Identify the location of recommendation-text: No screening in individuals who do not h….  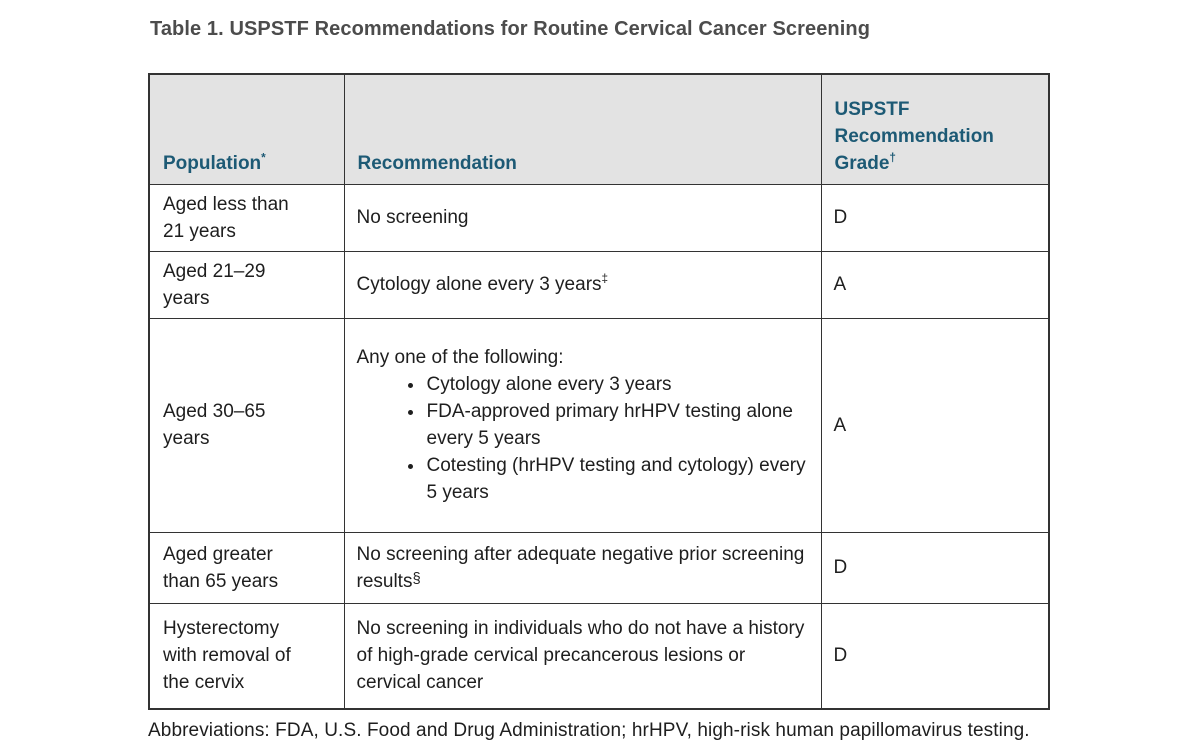
(580, 656).